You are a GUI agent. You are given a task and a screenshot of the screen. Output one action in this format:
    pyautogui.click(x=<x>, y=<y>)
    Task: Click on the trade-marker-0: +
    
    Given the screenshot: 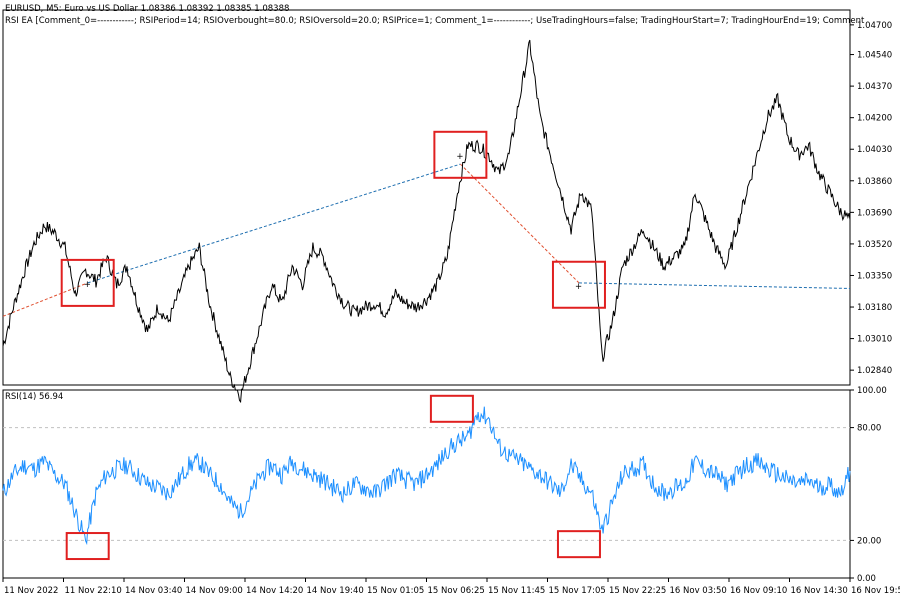 What is the action you would take?
    pyautogui.click(x=87, y=285)
    